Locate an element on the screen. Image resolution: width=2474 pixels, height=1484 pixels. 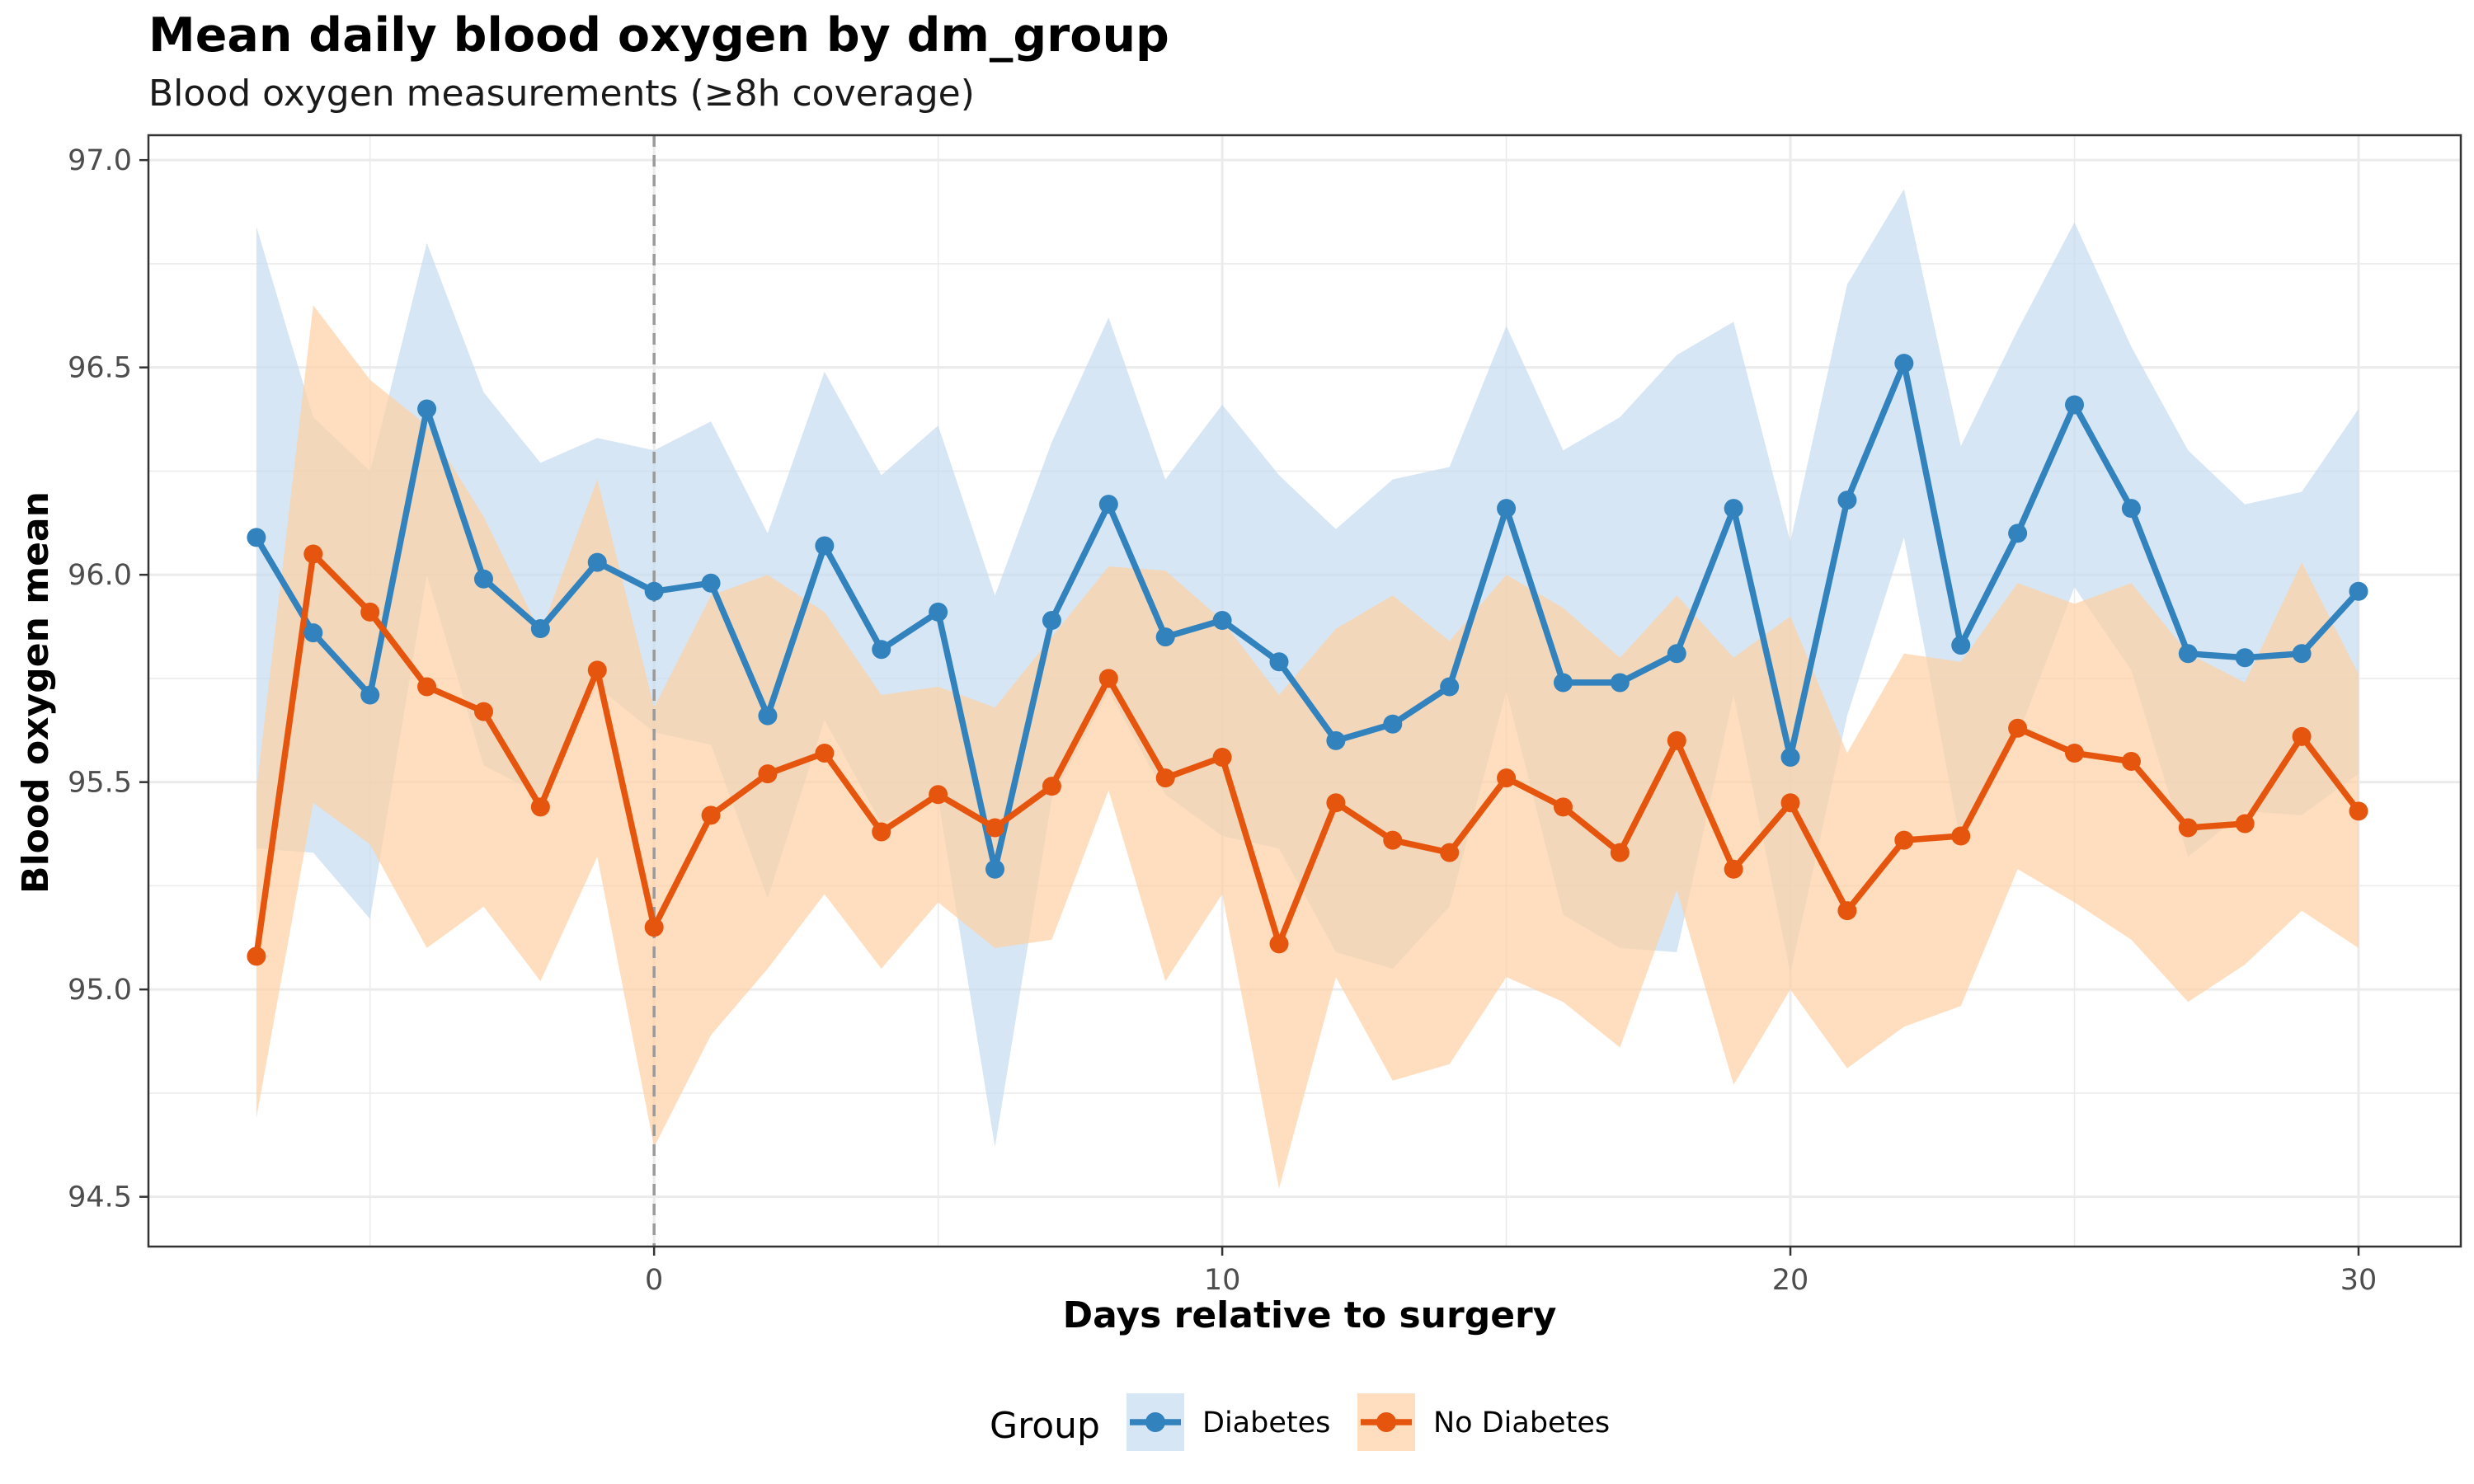
y-tick-label: 96.0 is located at coordinates (100, 575).